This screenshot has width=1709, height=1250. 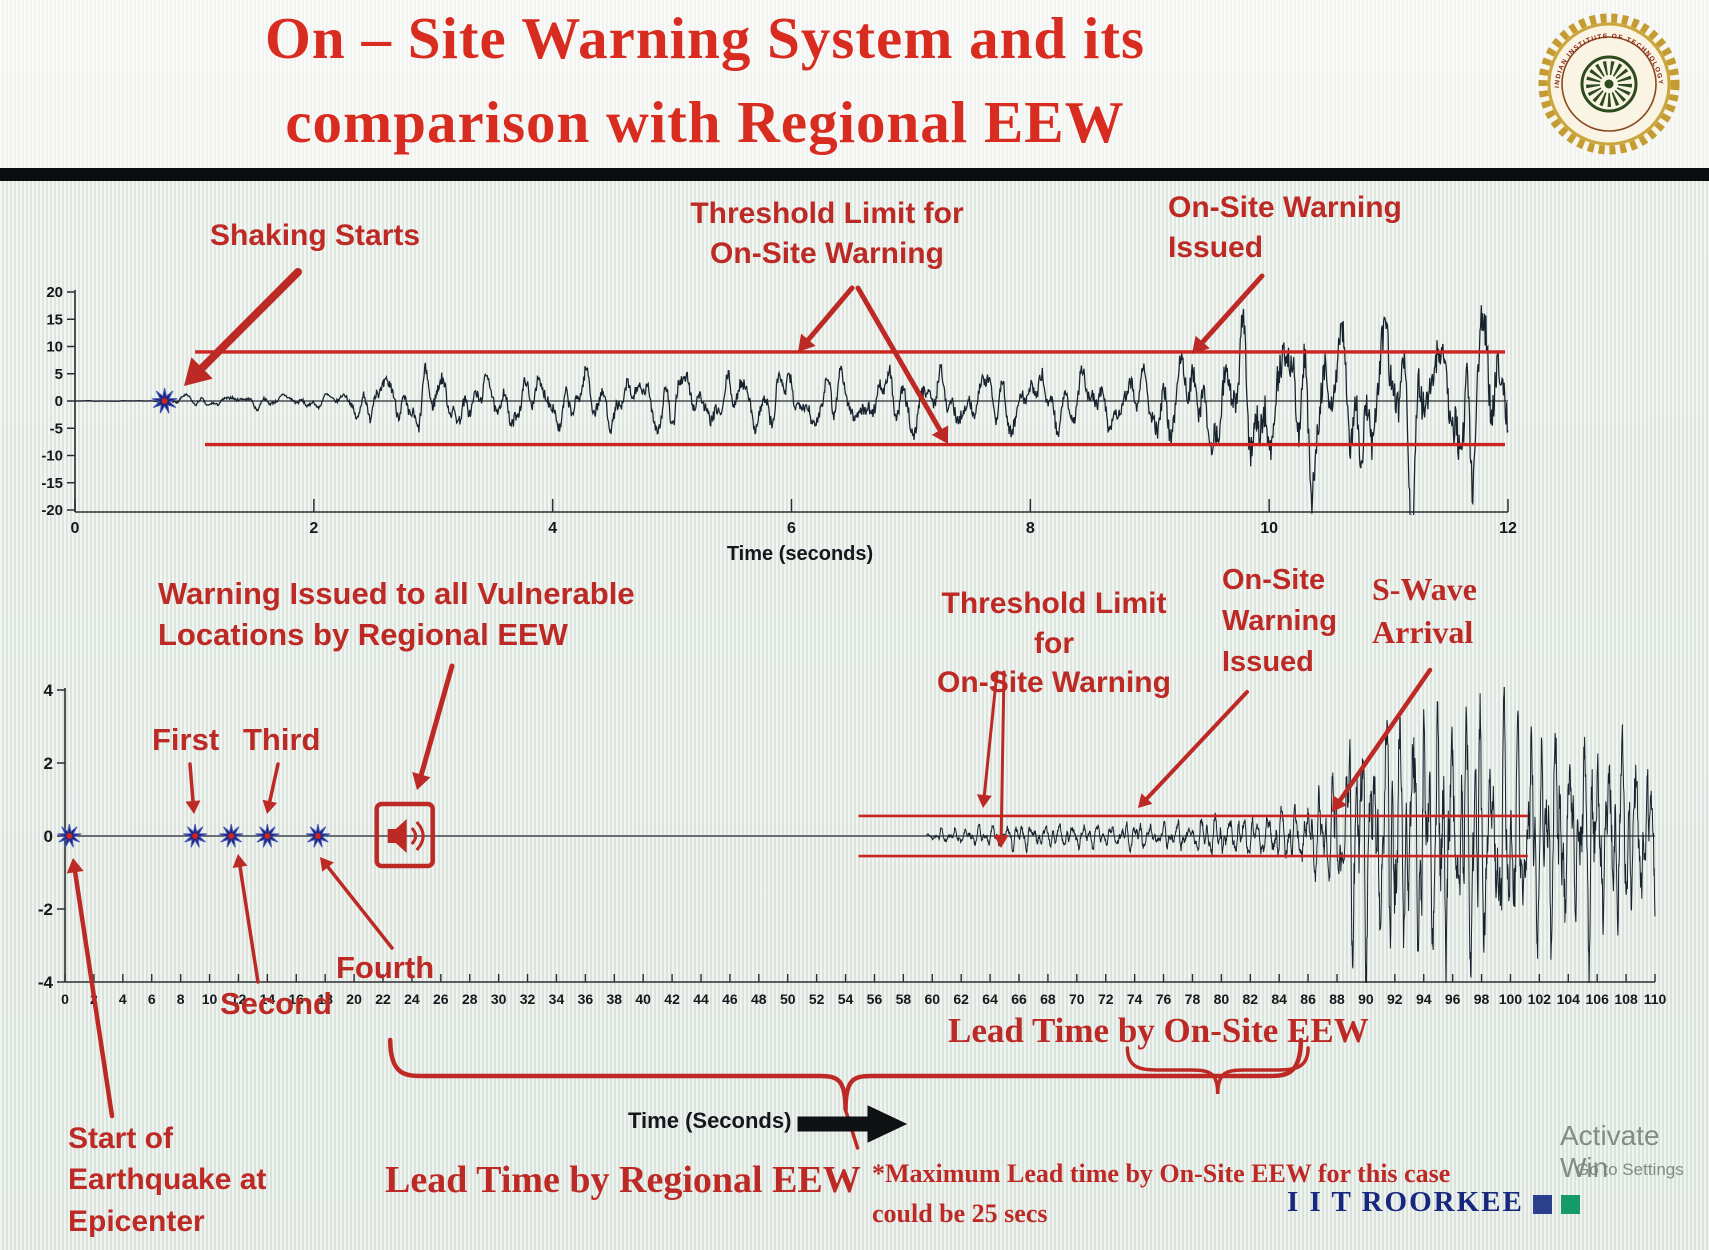 I want to click on annotation-s-wave-arrival-line2: Arrival, so click(x=1423, y=632).